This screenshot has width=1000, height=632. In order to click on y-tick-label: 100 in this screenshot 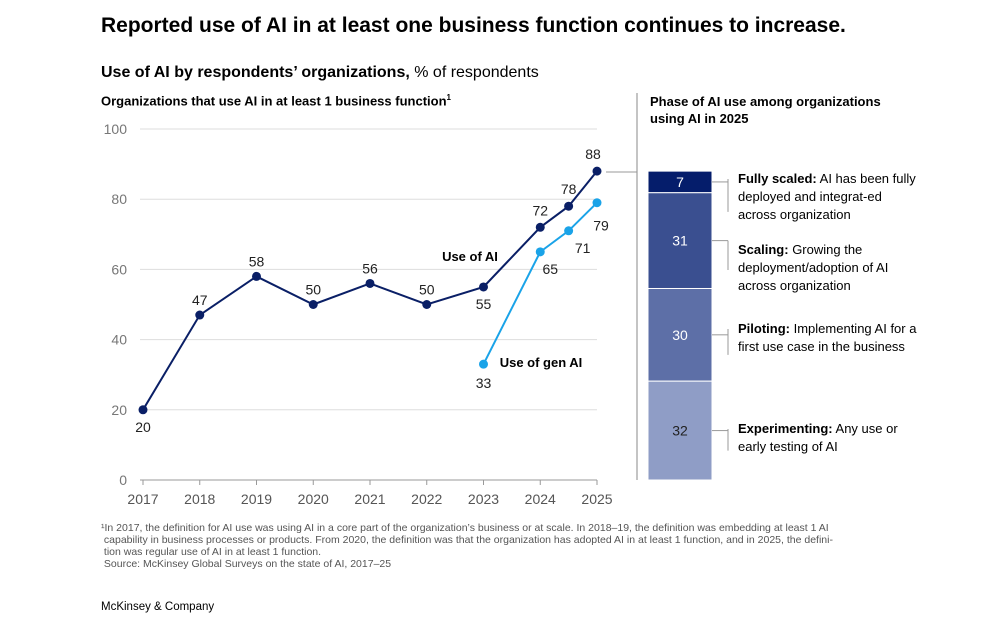, I will do `click(116, 129)`.